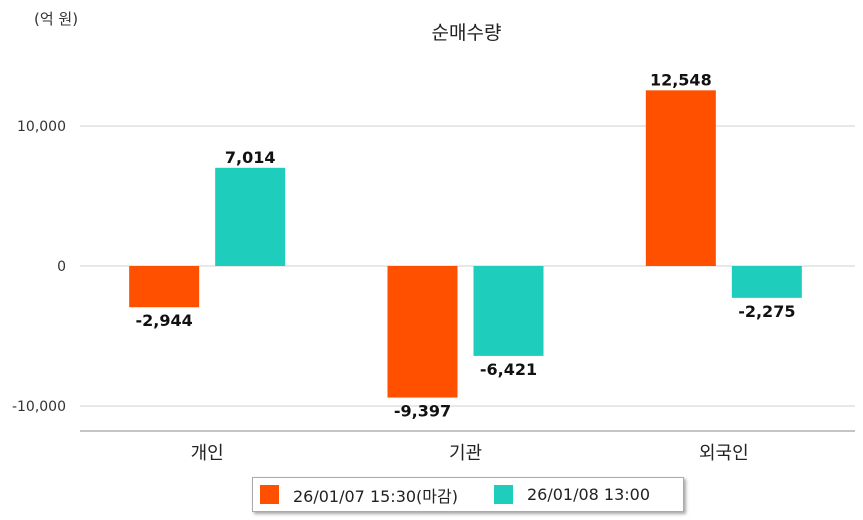 The width and height of the screenshot is (863, 520). What do you see at coordinates (588, 494) in the screenshot?
I see `legend-label-series-2: 26/01/08 13:00` at bounding box center [588, 494].